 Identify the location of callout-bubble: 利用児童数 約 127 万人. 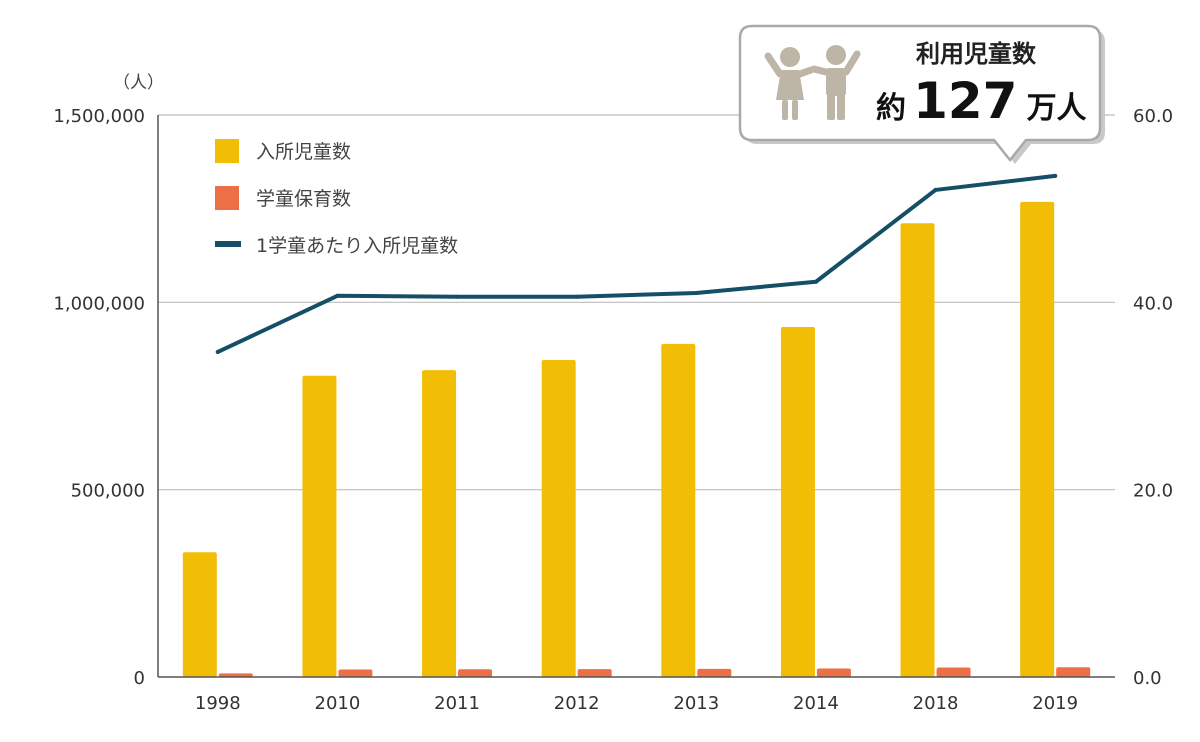
(921, 94).